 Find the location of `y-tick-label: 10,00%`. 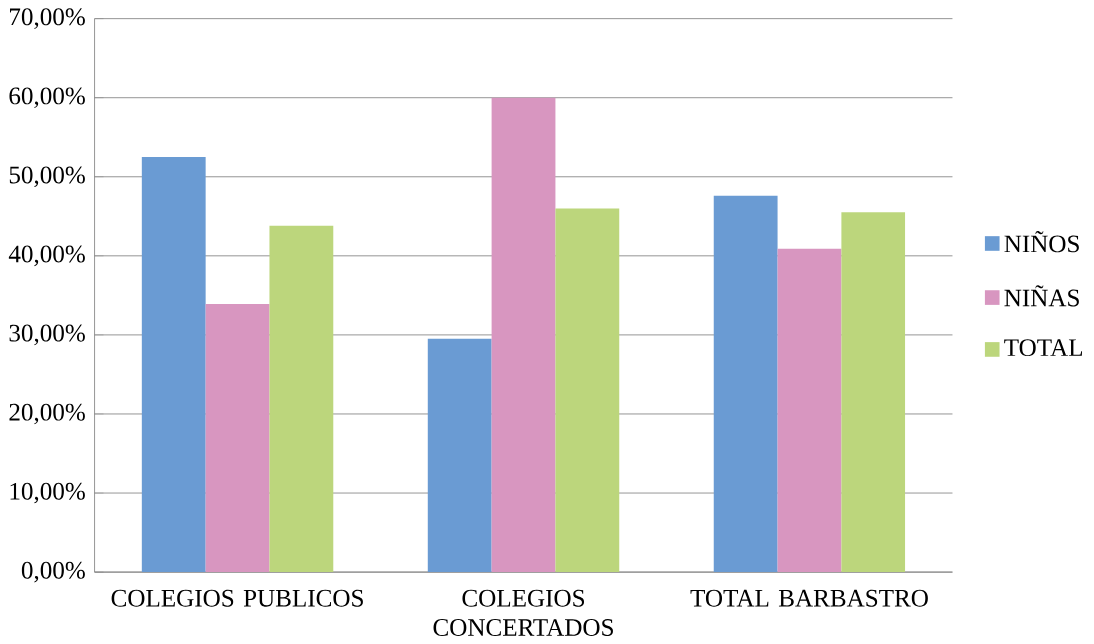

y-tick-label: 10,00% is located at coordinates (47, 493).